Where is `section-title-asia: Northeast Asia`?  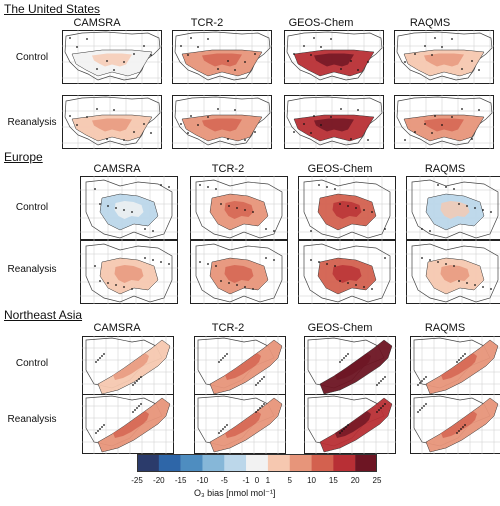
section-title-asia: Northeast Asia is located at coordinates (43, 315).